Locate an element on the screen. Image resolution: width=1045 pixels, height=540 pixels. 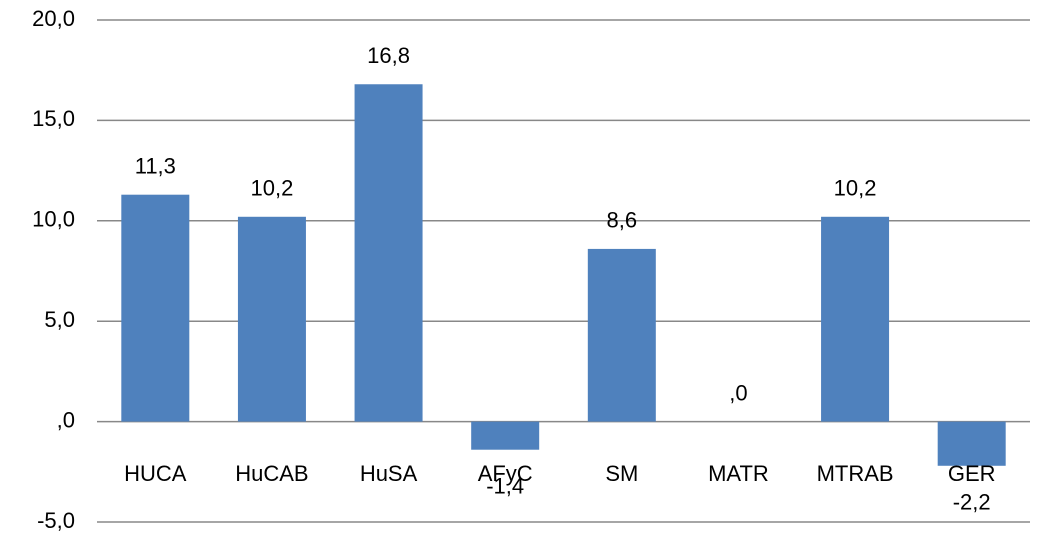
x-tick-label: HuSA is located at coordinates (389, 473).